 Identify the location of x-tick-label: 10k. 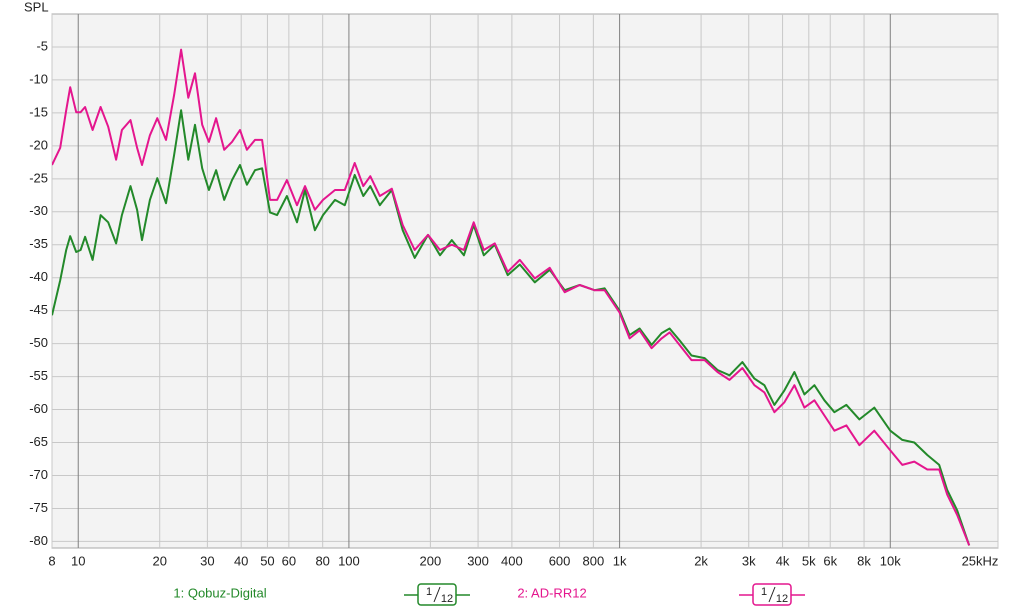
(890, 560).